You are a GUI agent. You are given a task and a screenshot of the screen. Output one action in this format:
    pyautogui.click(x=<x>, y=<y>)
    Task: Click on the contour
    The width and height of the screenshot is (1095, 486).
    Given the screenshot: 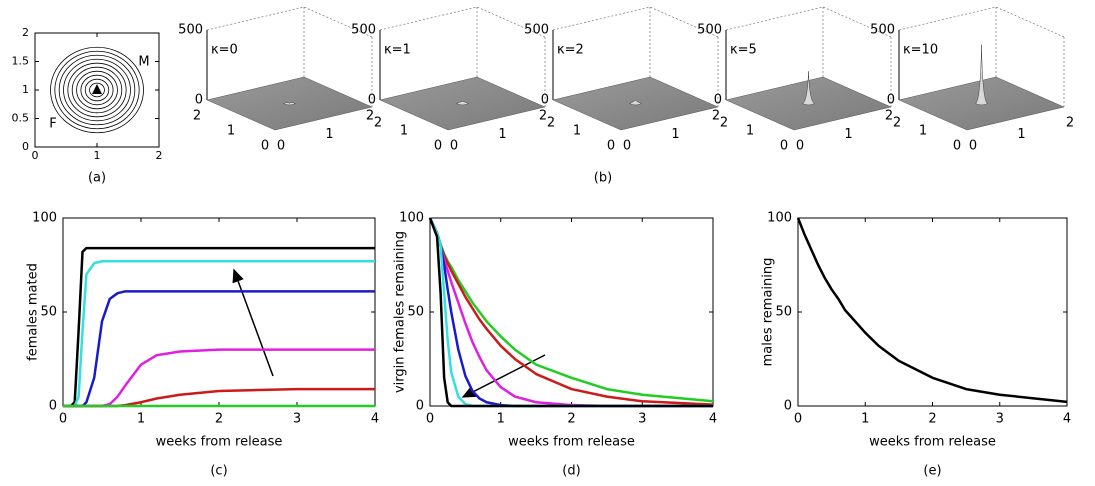 What is the action you would take?
    pyautogui.click(x=97, y=90)
    